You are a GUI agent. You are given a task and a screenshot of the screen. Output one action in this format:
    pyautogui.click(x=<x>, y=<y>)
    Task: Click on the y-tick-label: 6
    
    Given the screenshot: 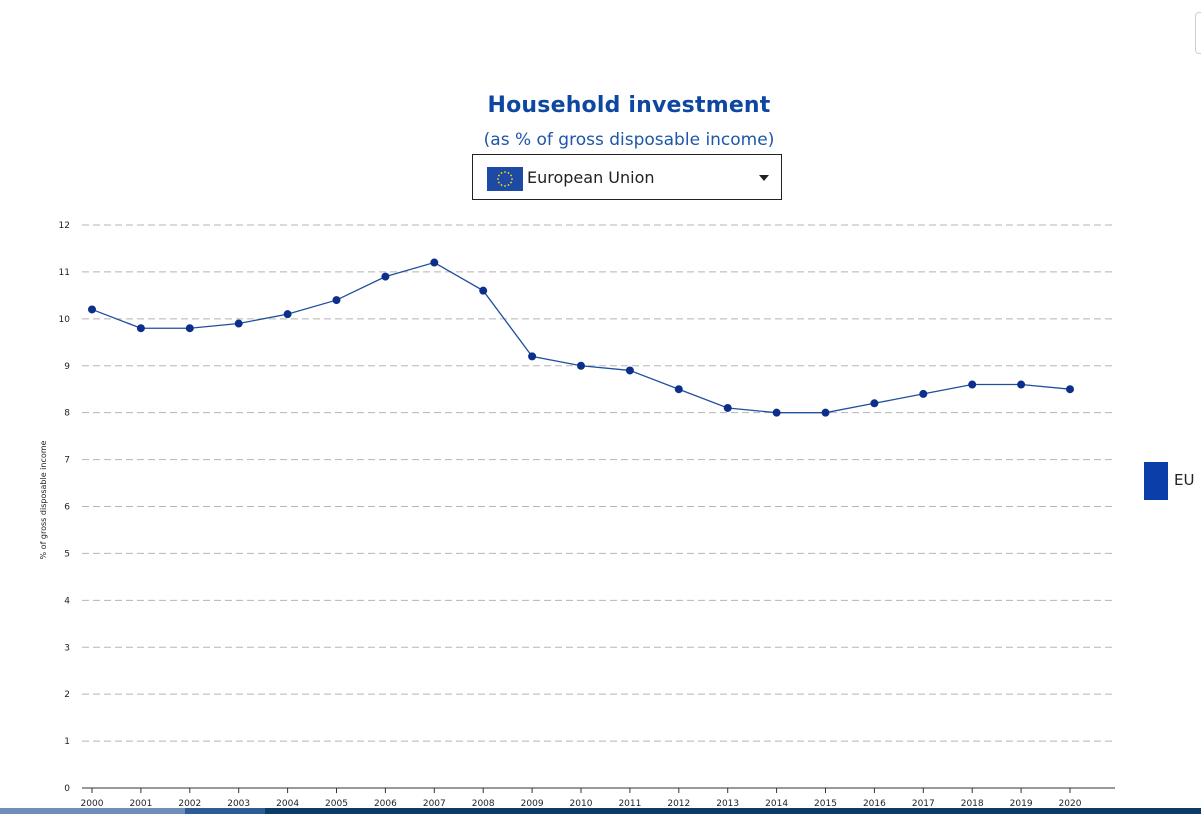 What is the action you would take?
    pyautogui.click(x=67, y=508)
    